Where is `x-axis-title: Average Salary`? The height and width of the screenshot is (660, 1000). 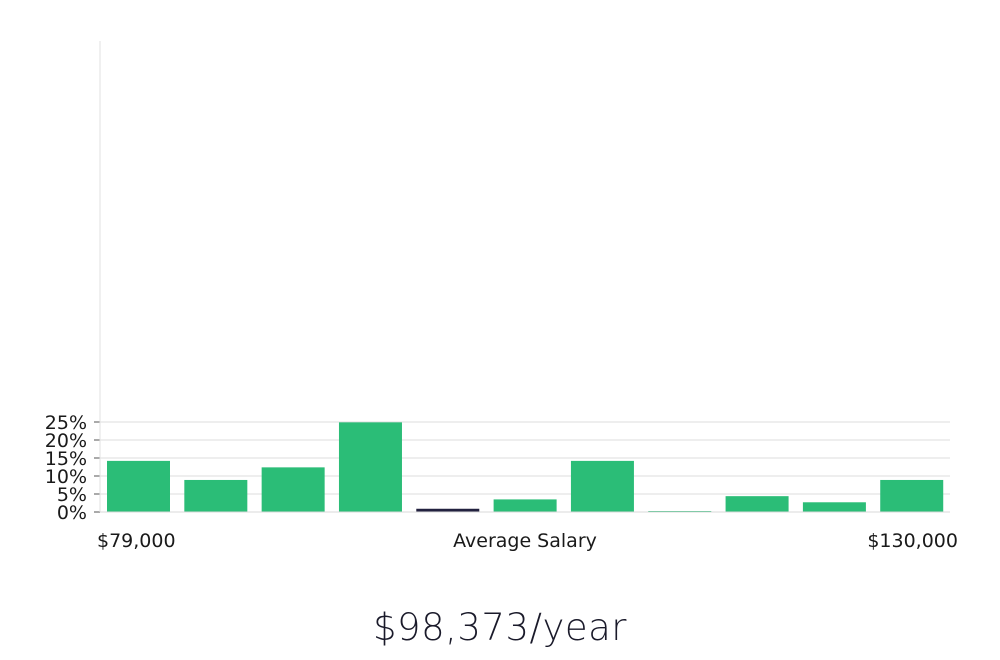
x-axis-title: Average Salary is located at coordinates (525, 541).